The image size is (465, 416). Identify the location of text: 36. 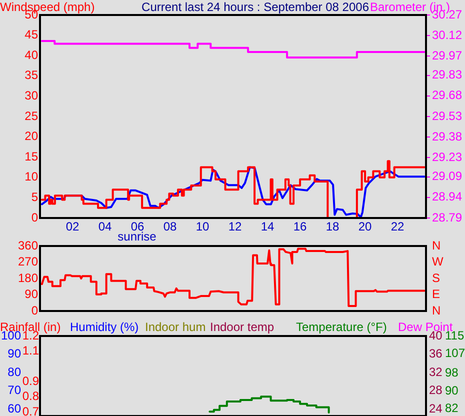
(436, 353).